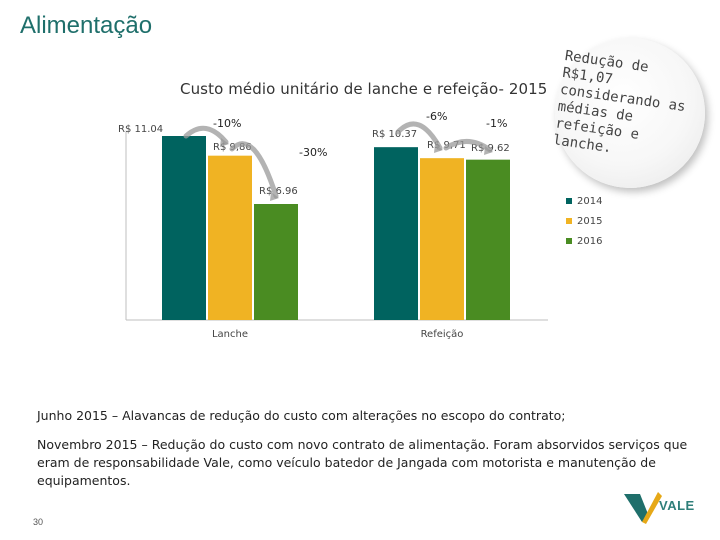 The height and width of the screenshot is (540, 720). I want to click on vale-logo-icon, so click(643, 508).